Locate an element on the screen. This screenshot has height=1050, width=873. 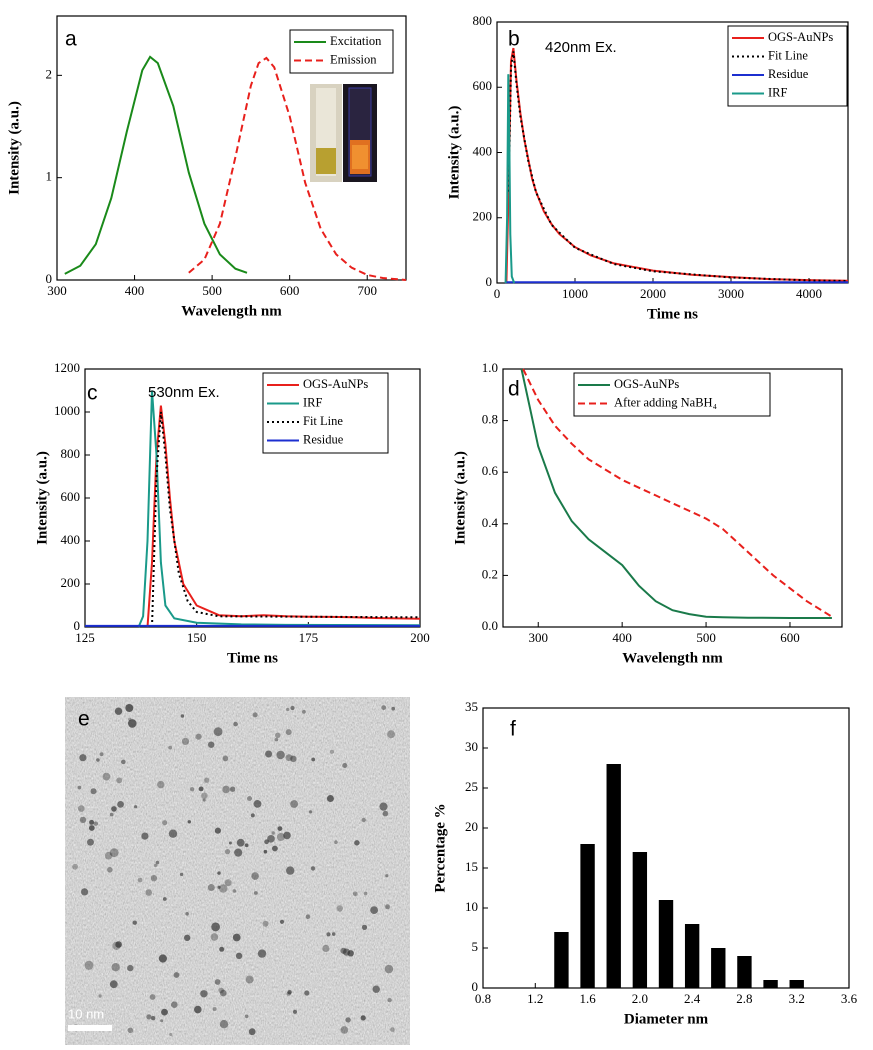
x-tick-label: 3.6 is located at coordinates (849, 998).